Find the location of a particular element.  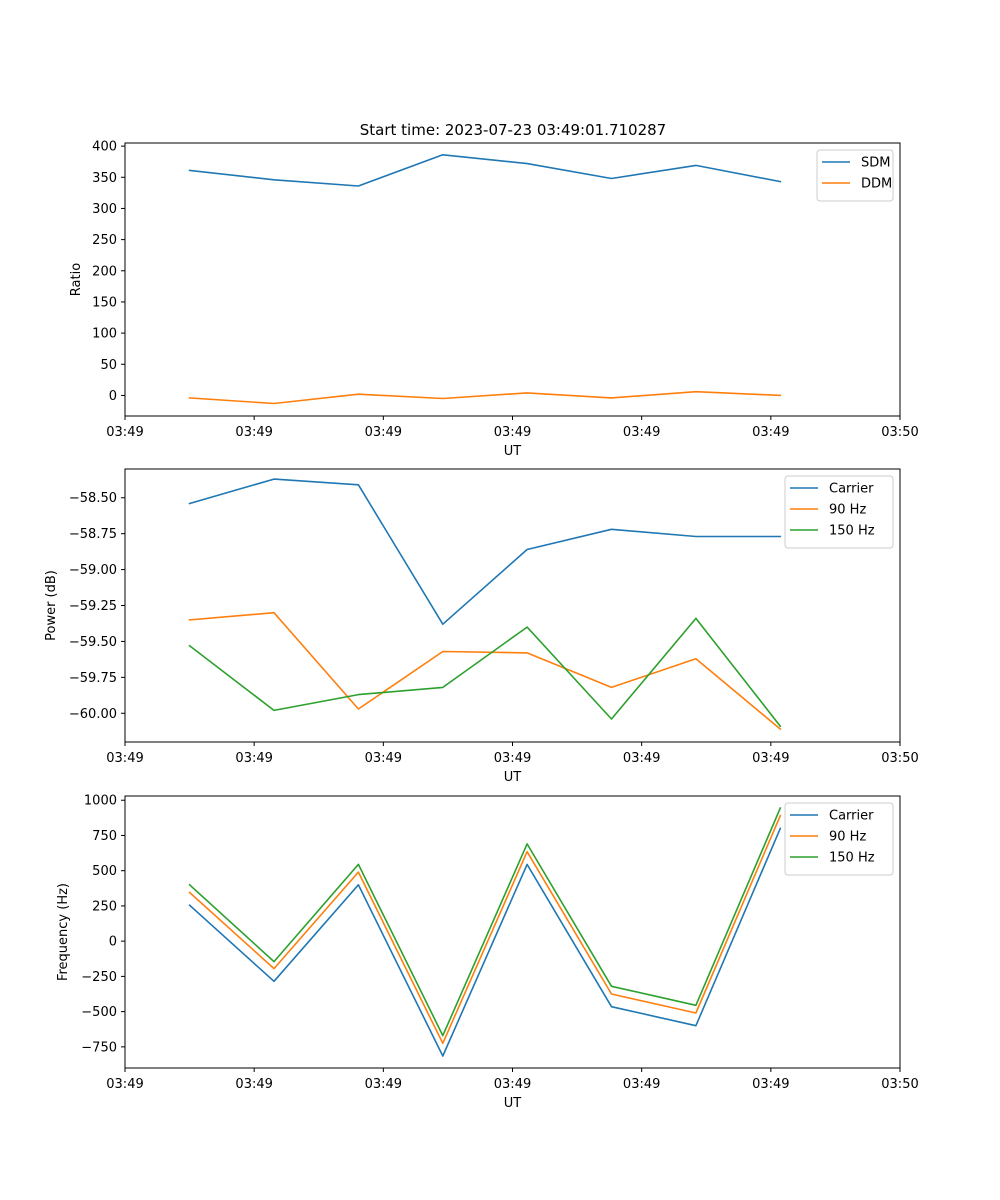

power-y-tick-label: −58.50 is located at coordinates (93, 498).